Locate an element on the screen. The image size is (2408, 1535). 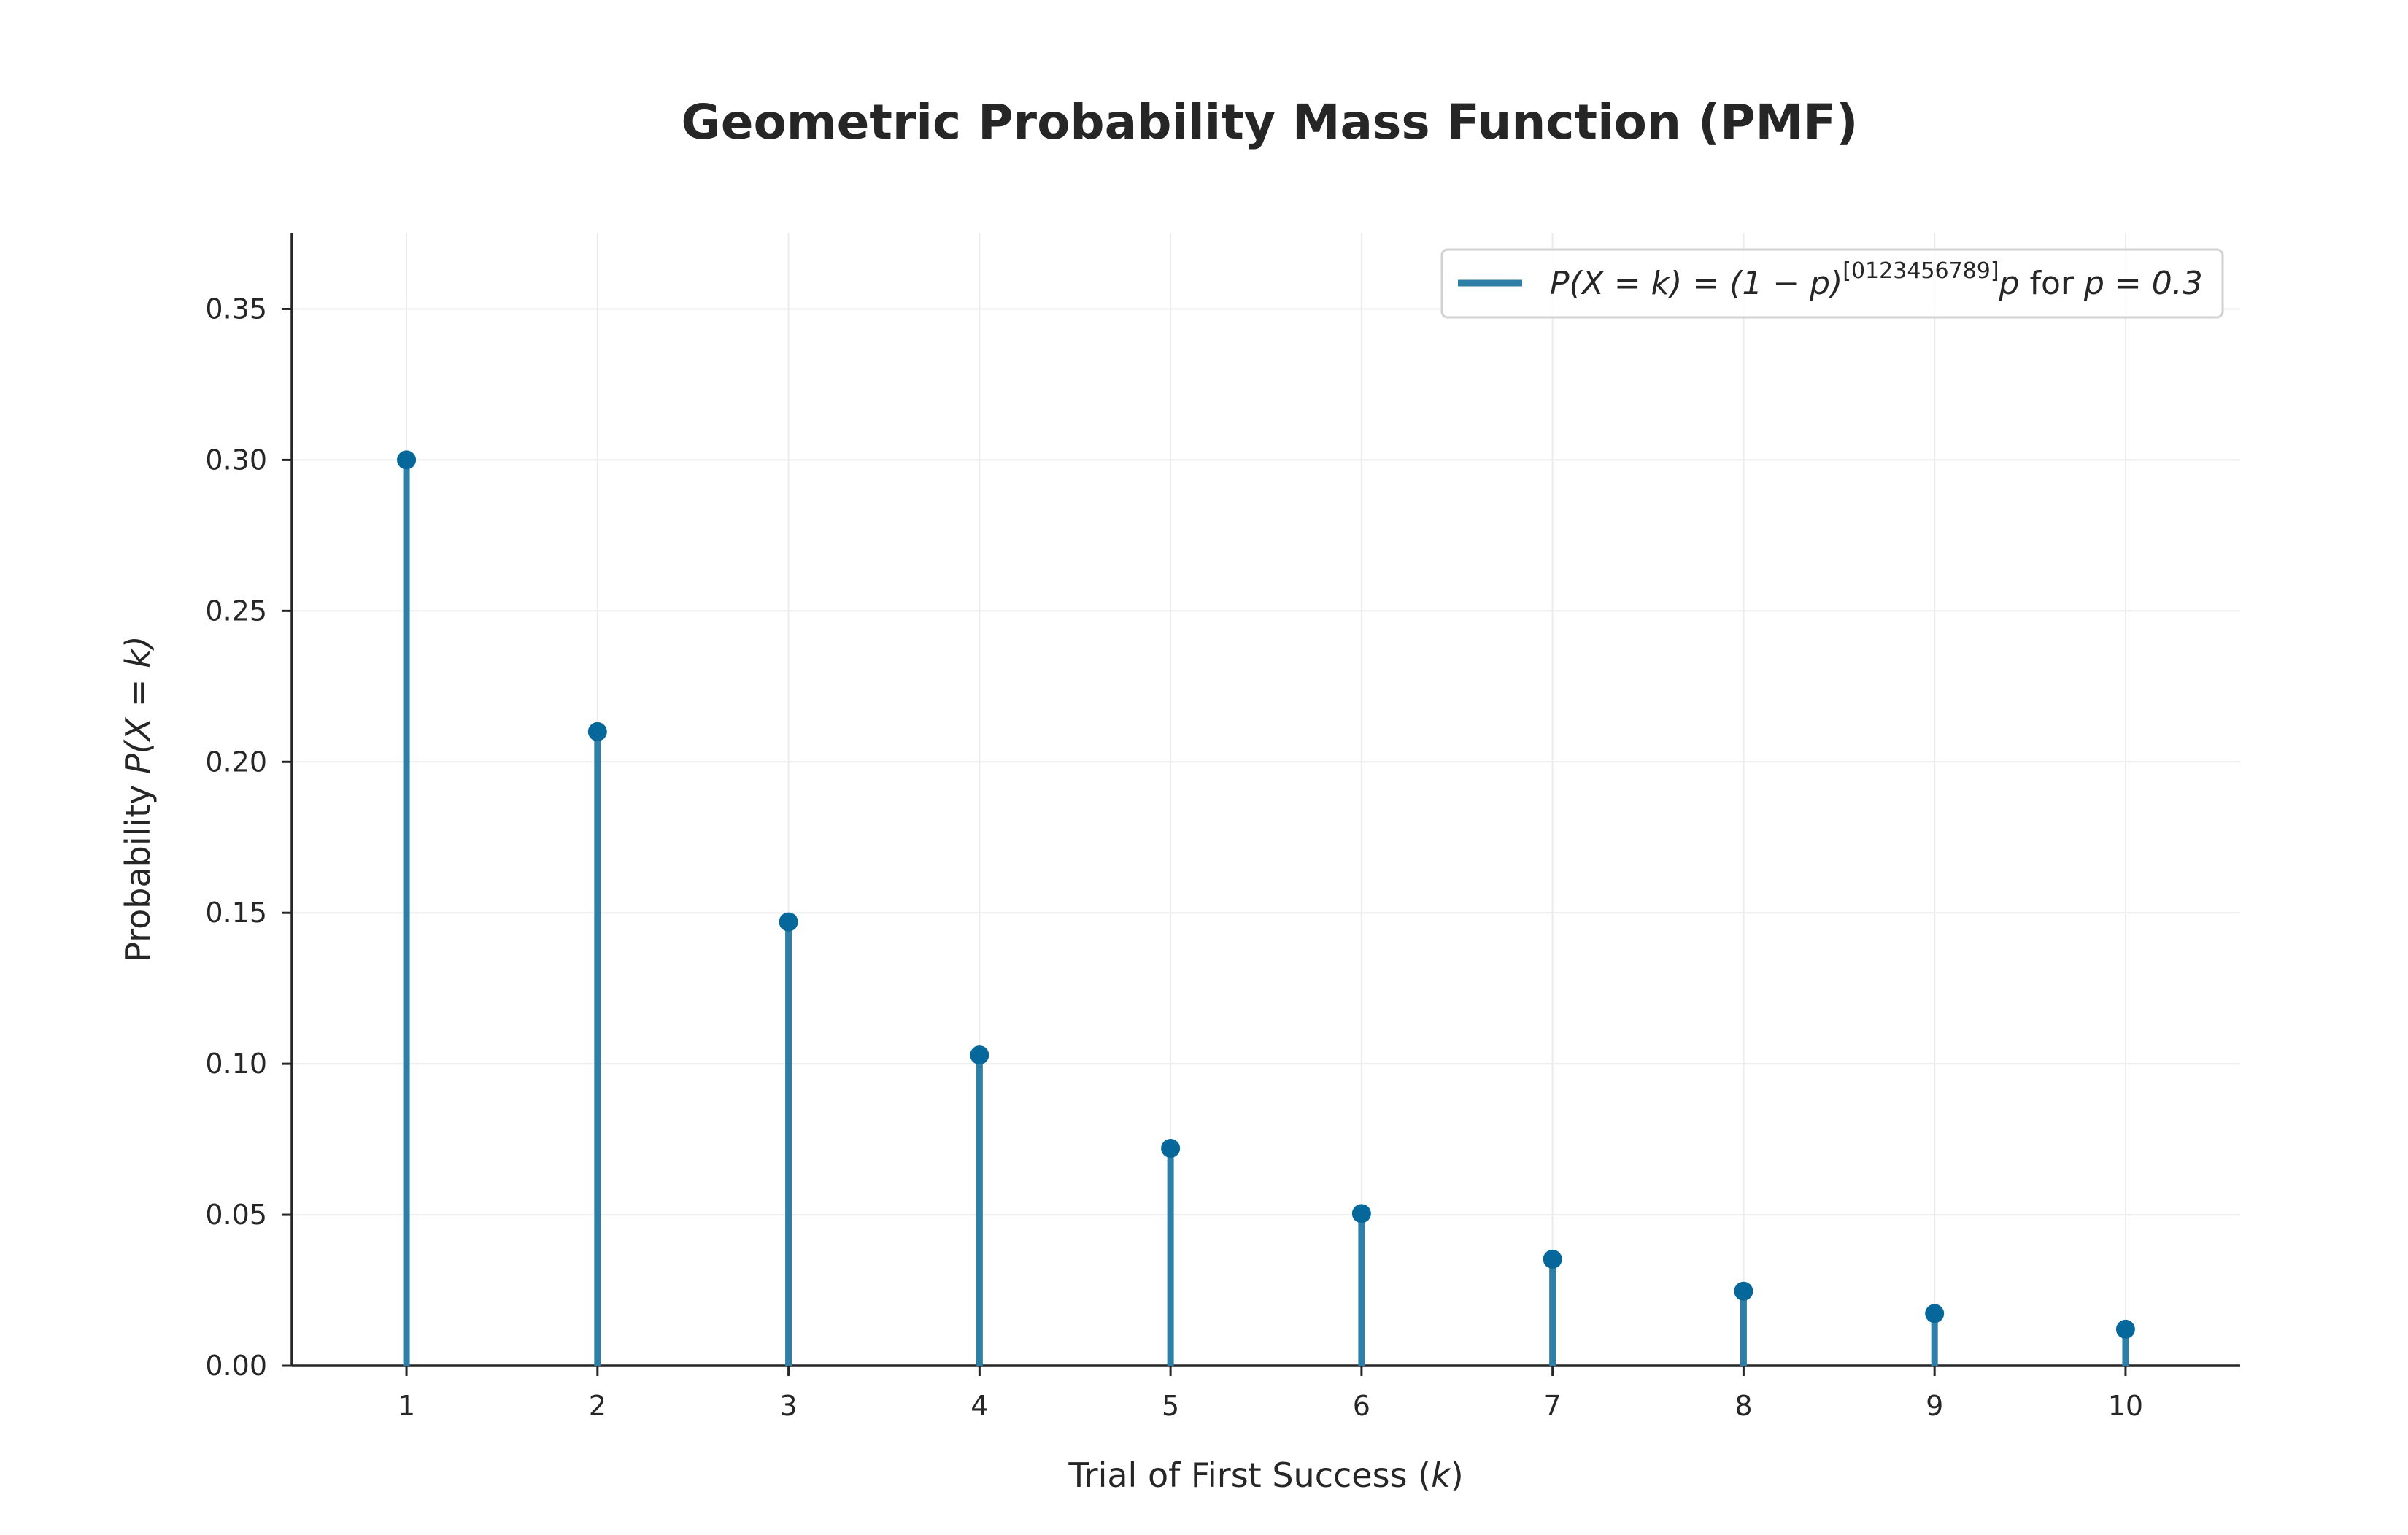
x-tick-label: 10 is located at coordinates (2125, 1406).